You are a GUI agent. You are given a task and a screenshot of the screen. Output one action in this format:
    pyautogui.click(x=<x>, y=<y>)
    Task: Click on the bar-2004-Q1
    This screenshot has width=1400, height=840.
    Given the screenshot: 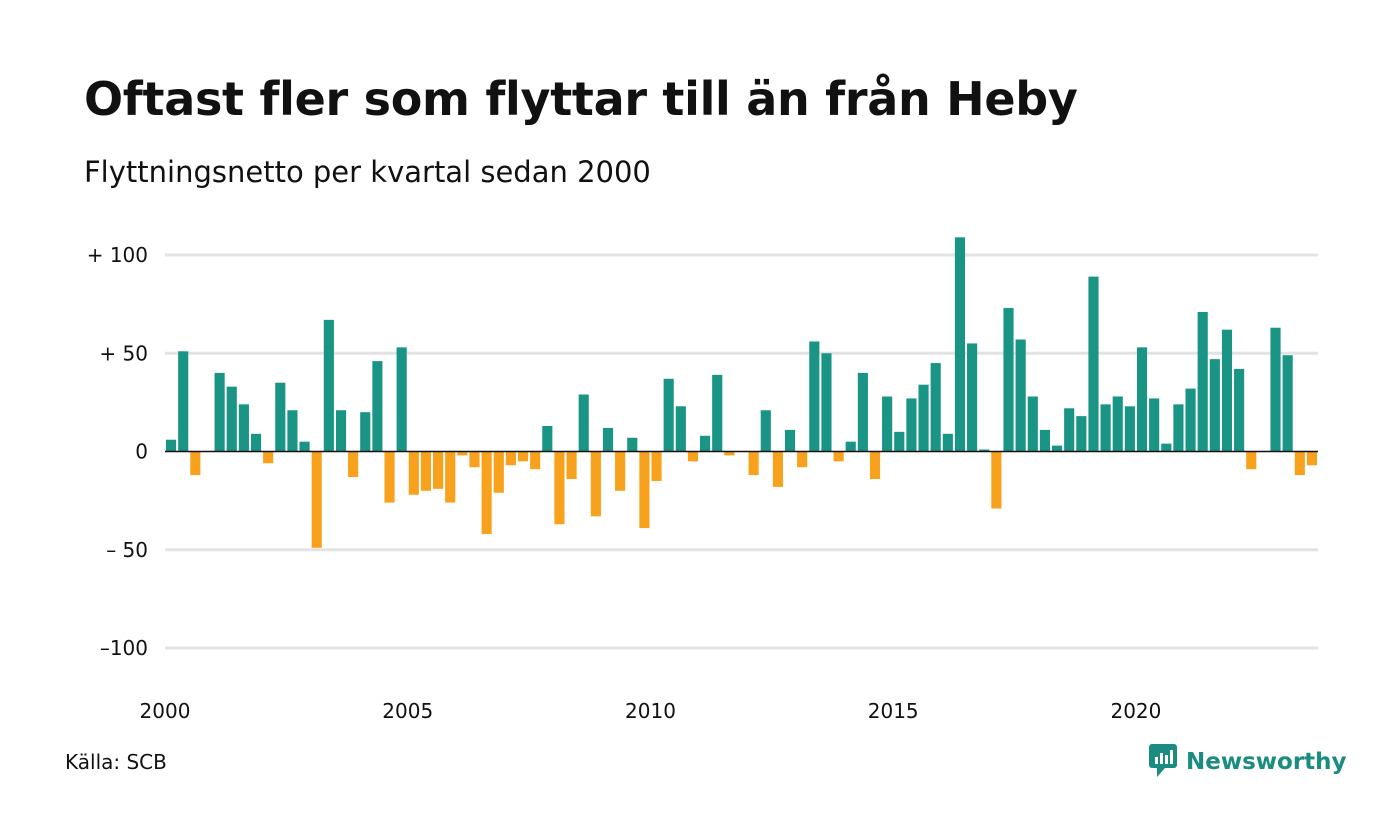 What is the action you would take?
    pyautogui.click(x=365, y=432)
    